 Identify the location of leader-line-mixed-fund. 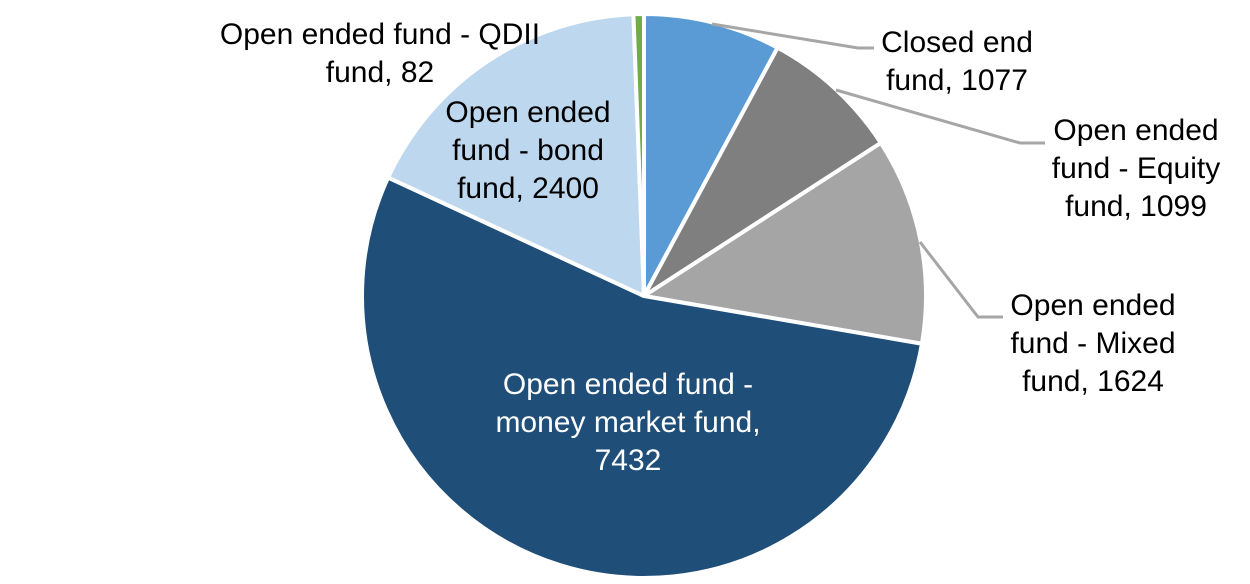
(960, 280).